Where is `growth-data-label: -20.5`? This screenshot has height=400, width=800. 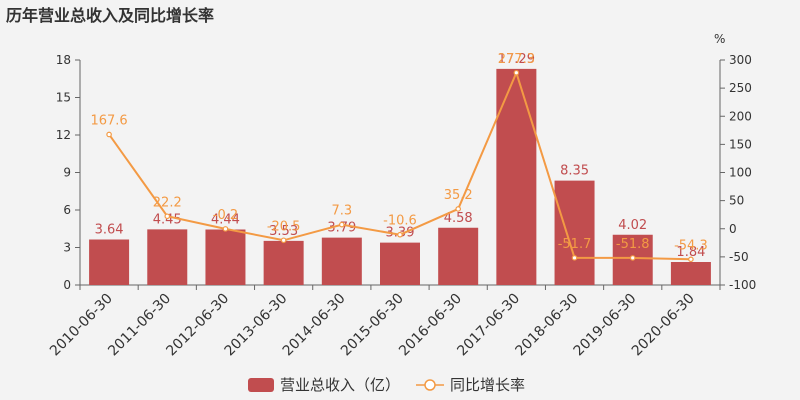 growth-data-label: -20.5 is located at coordinates (284, 226).